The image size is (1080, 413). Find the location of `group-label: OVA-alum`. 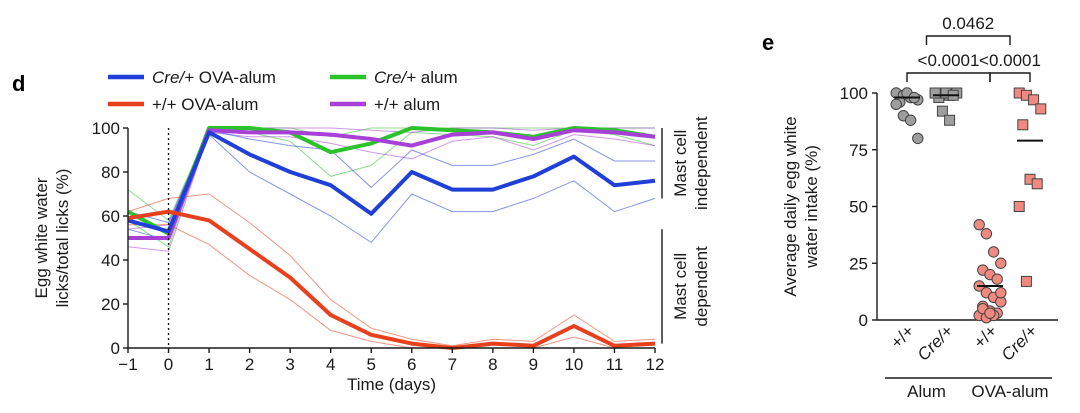

group-label: OVA-alum is located at coordinates (1009, 391).